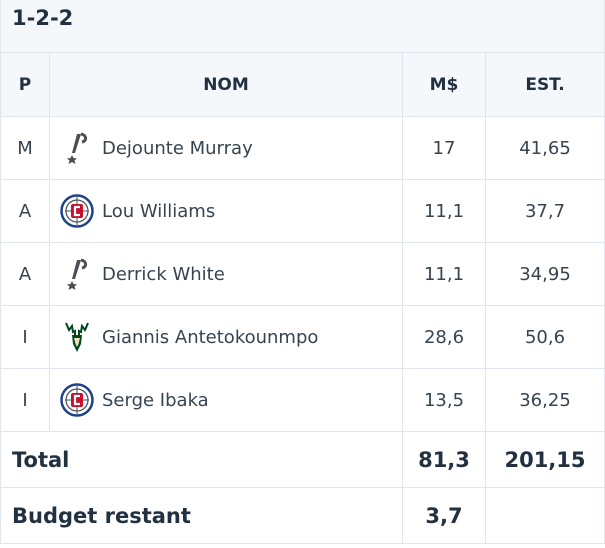 The height and width of the screenshot is (548, 605). Describe the element at coordinates (43, 18) in the screenshot. I see `formation-title: 1-2-2` at that location.